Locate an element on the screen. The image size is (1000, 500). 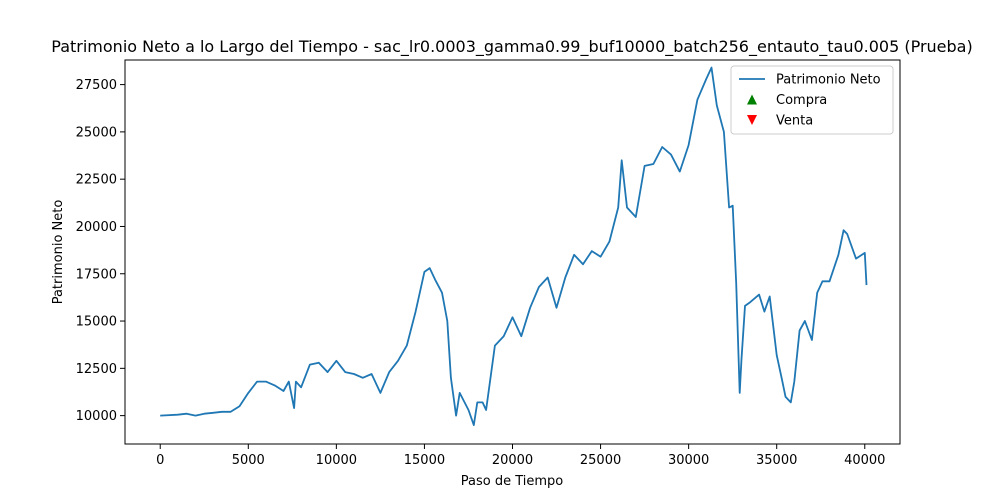
y-tick-label: 17500 is located at coordinates (96, 274).